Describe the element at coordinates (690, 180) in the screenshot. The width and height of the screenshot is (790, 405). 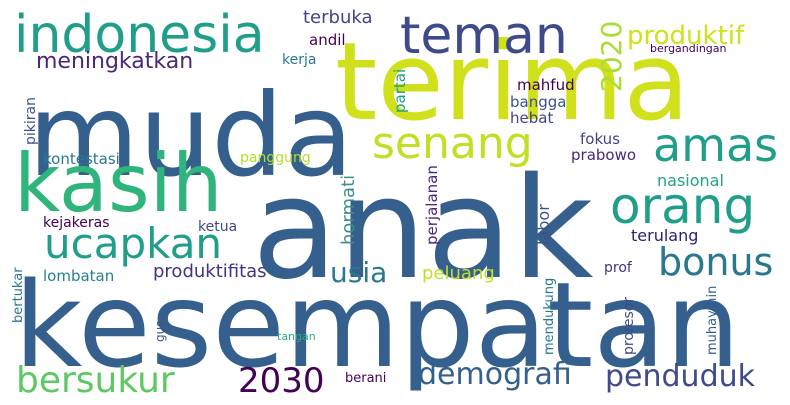
I see `word-nasional: nasional` at that location.